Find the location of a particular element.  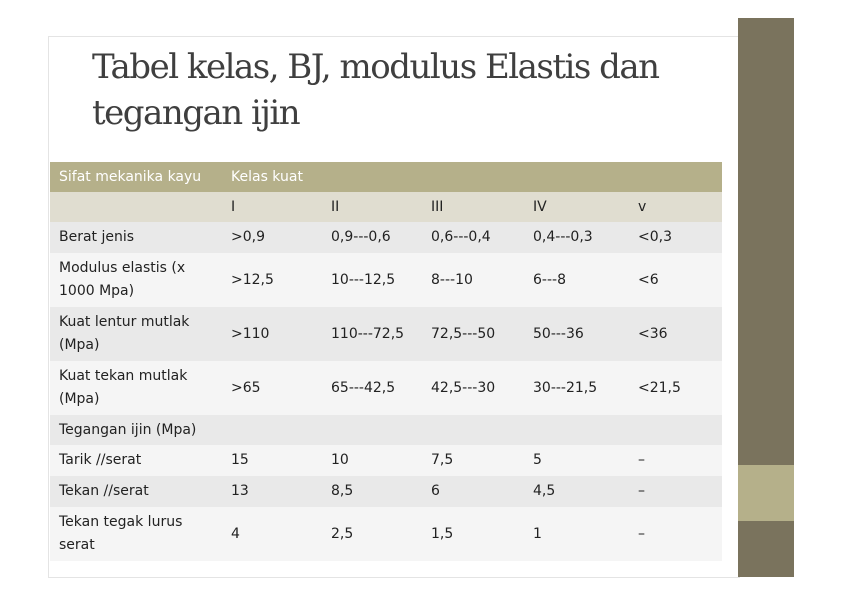

table-cell: <0,3 is located at coordinates (675, 237).